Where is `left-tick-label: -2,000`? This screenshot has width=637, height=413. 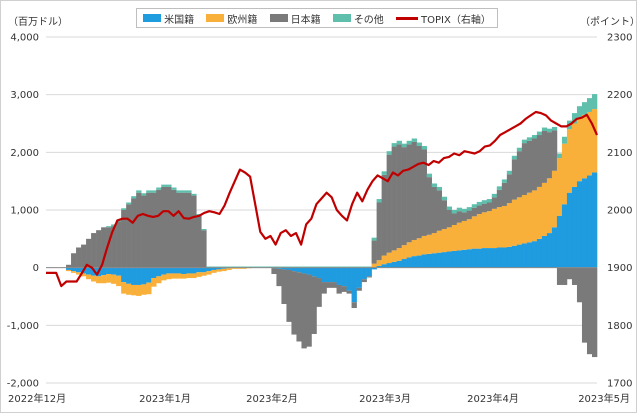
left-tick-label: -2,000 is located at coordinates (23, 384).